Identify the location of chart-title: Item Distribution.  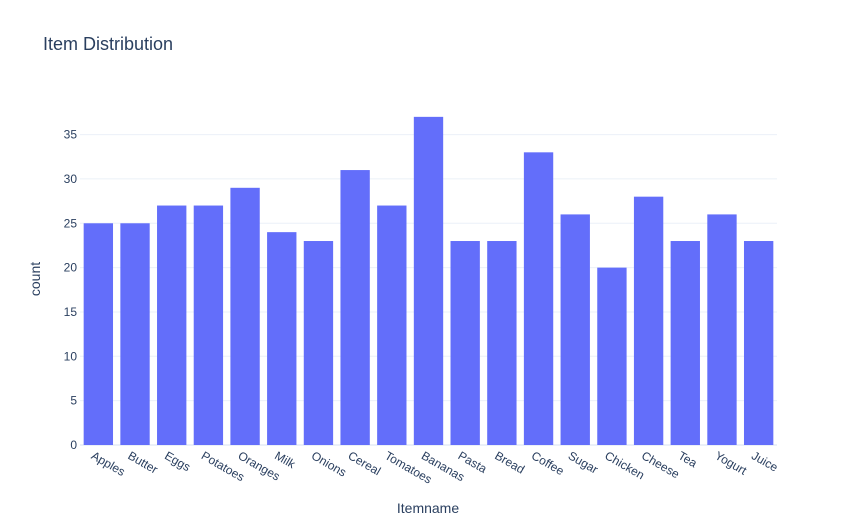
(108, 44).